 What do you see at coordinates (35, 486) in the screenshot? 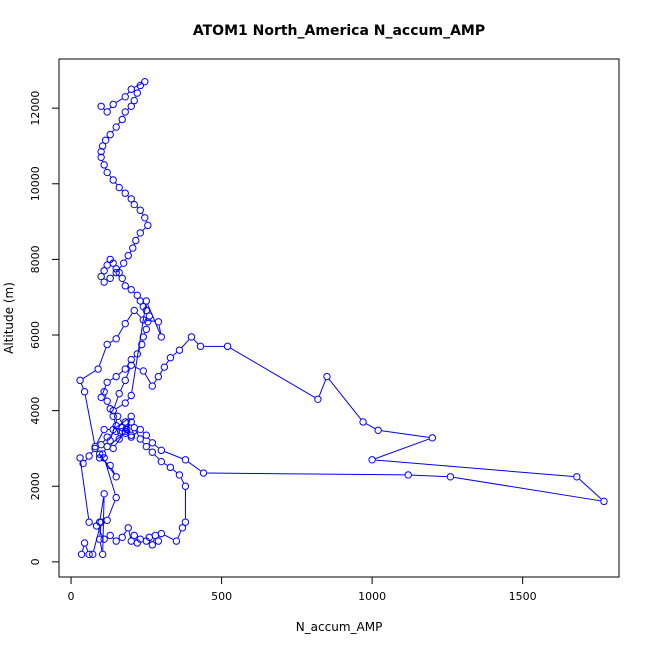
I see `y-tick-label: 2000` at bounding box center [35, 486].